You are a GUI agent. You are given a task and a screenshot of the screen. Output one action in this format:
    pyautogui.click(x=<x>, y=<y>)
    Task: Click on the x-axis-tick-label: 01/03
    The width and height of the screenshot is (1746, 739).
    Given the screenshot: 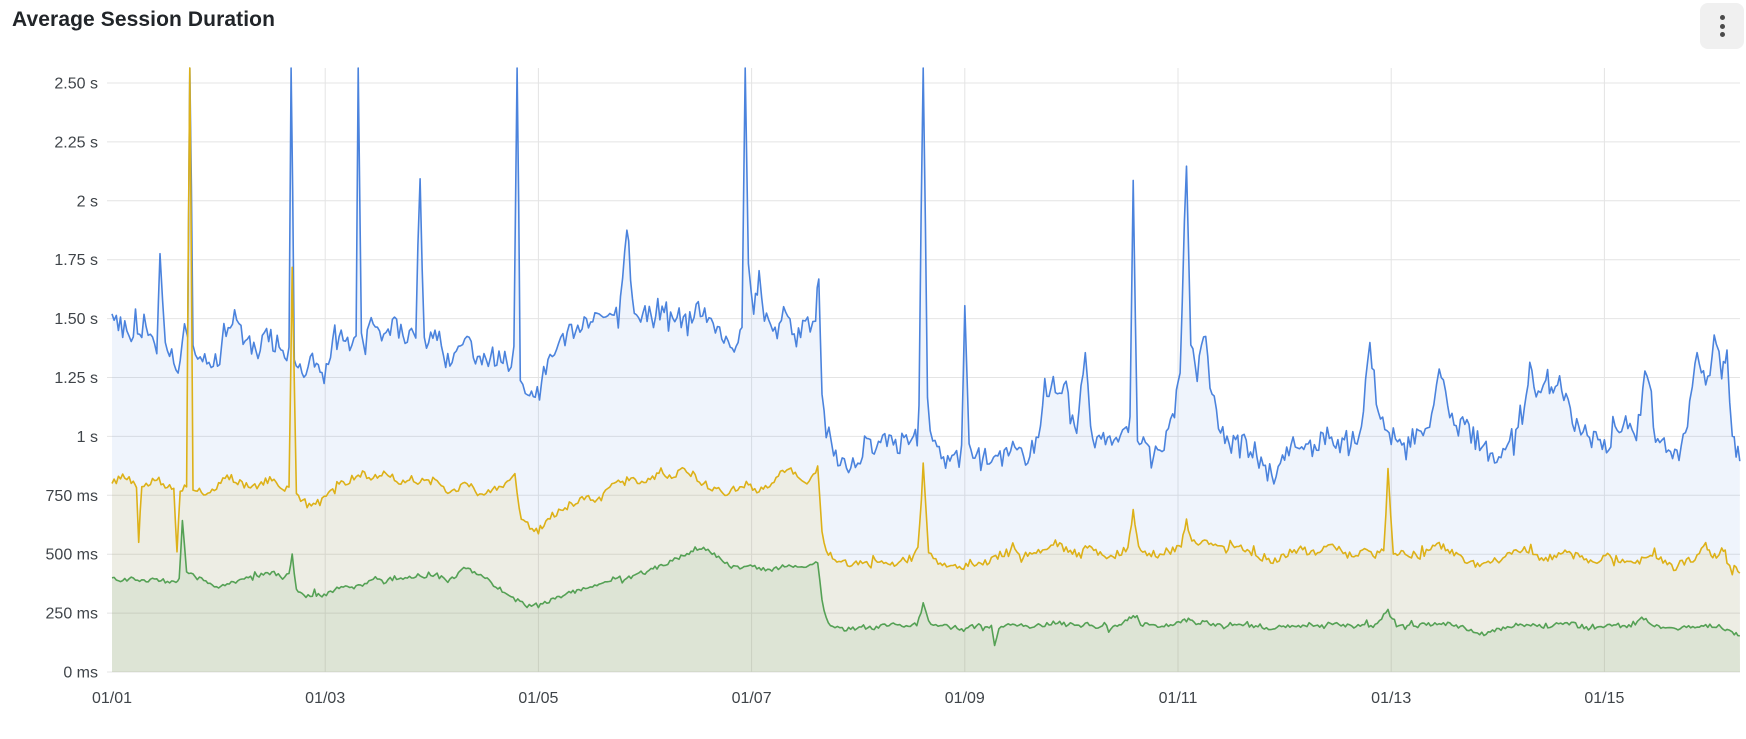 What is the action you would take?
    pyautogui.click(x=325, y=698)
    